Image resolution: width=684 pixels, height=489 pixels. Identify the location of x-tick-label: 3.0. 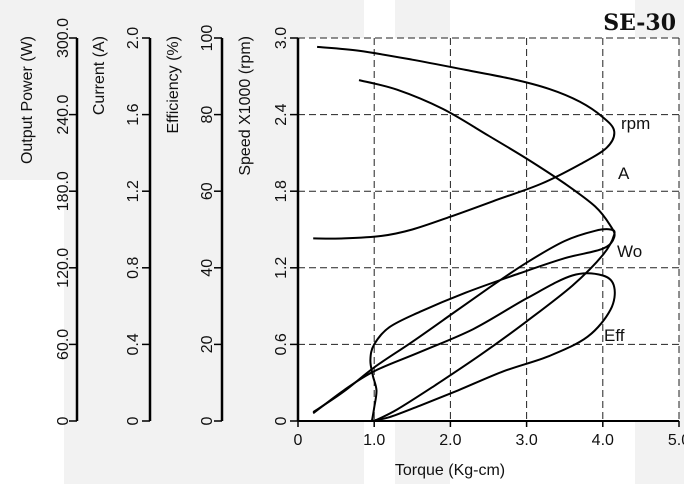
(526, 440).